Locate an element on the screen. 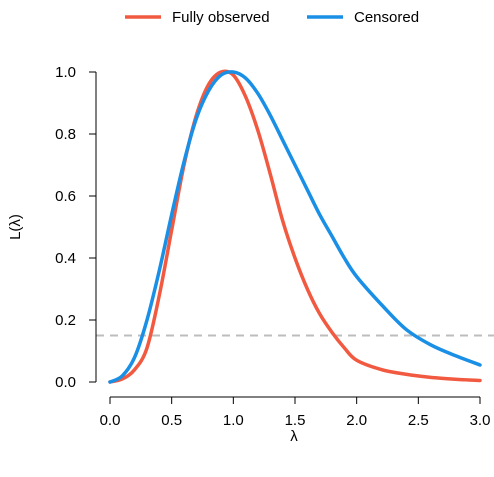  x-tick-label: 1.0 is located at coordinates (233, 420).